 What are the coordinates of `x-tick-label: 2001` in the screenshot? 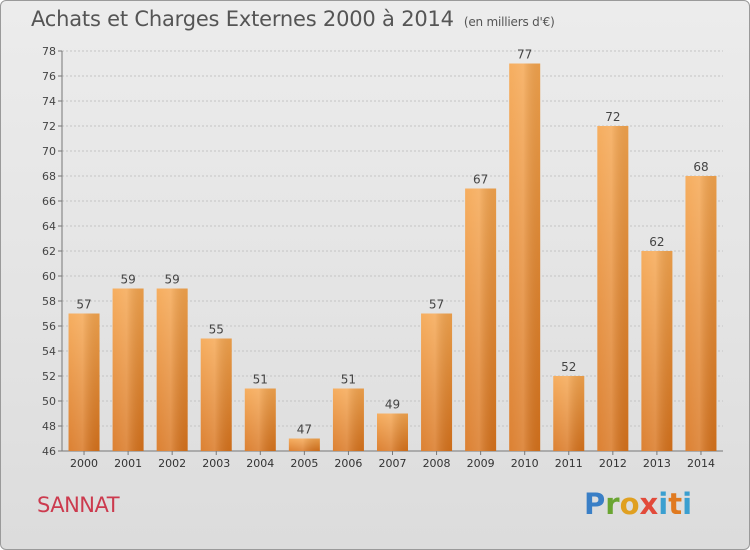 It's located at (128, 463).